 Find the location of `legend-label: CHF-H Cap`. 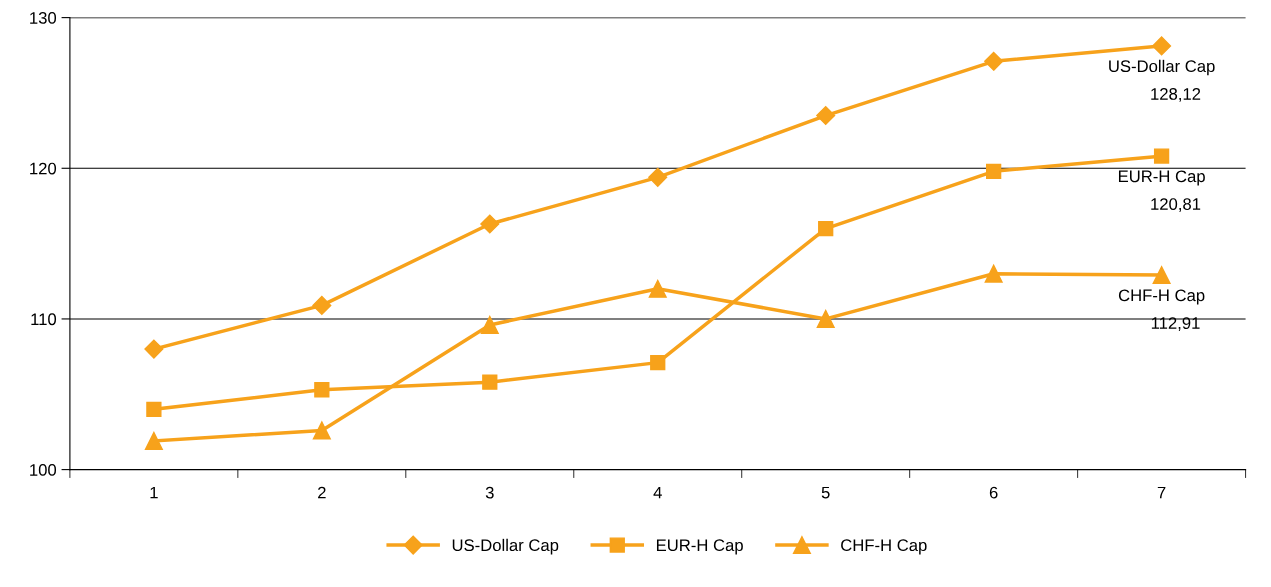

legend-label: CHF-H Cap is located at coordinates (884, 547).